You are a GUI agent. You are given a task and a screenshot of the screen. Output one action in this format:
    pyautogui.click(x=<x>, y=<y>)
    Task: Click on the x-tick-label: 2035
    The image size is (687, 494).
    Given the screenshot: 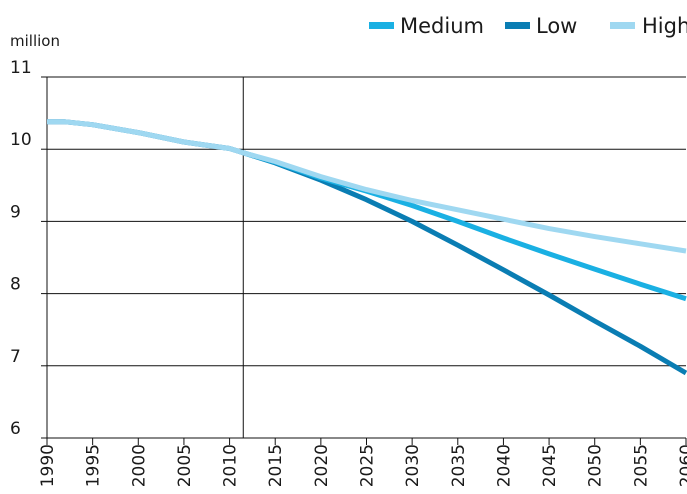 What is the action you would take?
    pyautogui.click(x=459, y=465)
    